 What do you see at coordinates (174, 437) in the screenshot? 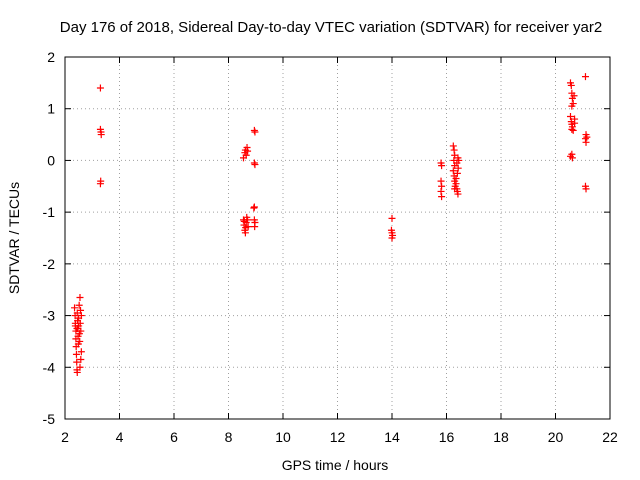
I see `x-tick-label: 6` at bounding box center [174, 437].